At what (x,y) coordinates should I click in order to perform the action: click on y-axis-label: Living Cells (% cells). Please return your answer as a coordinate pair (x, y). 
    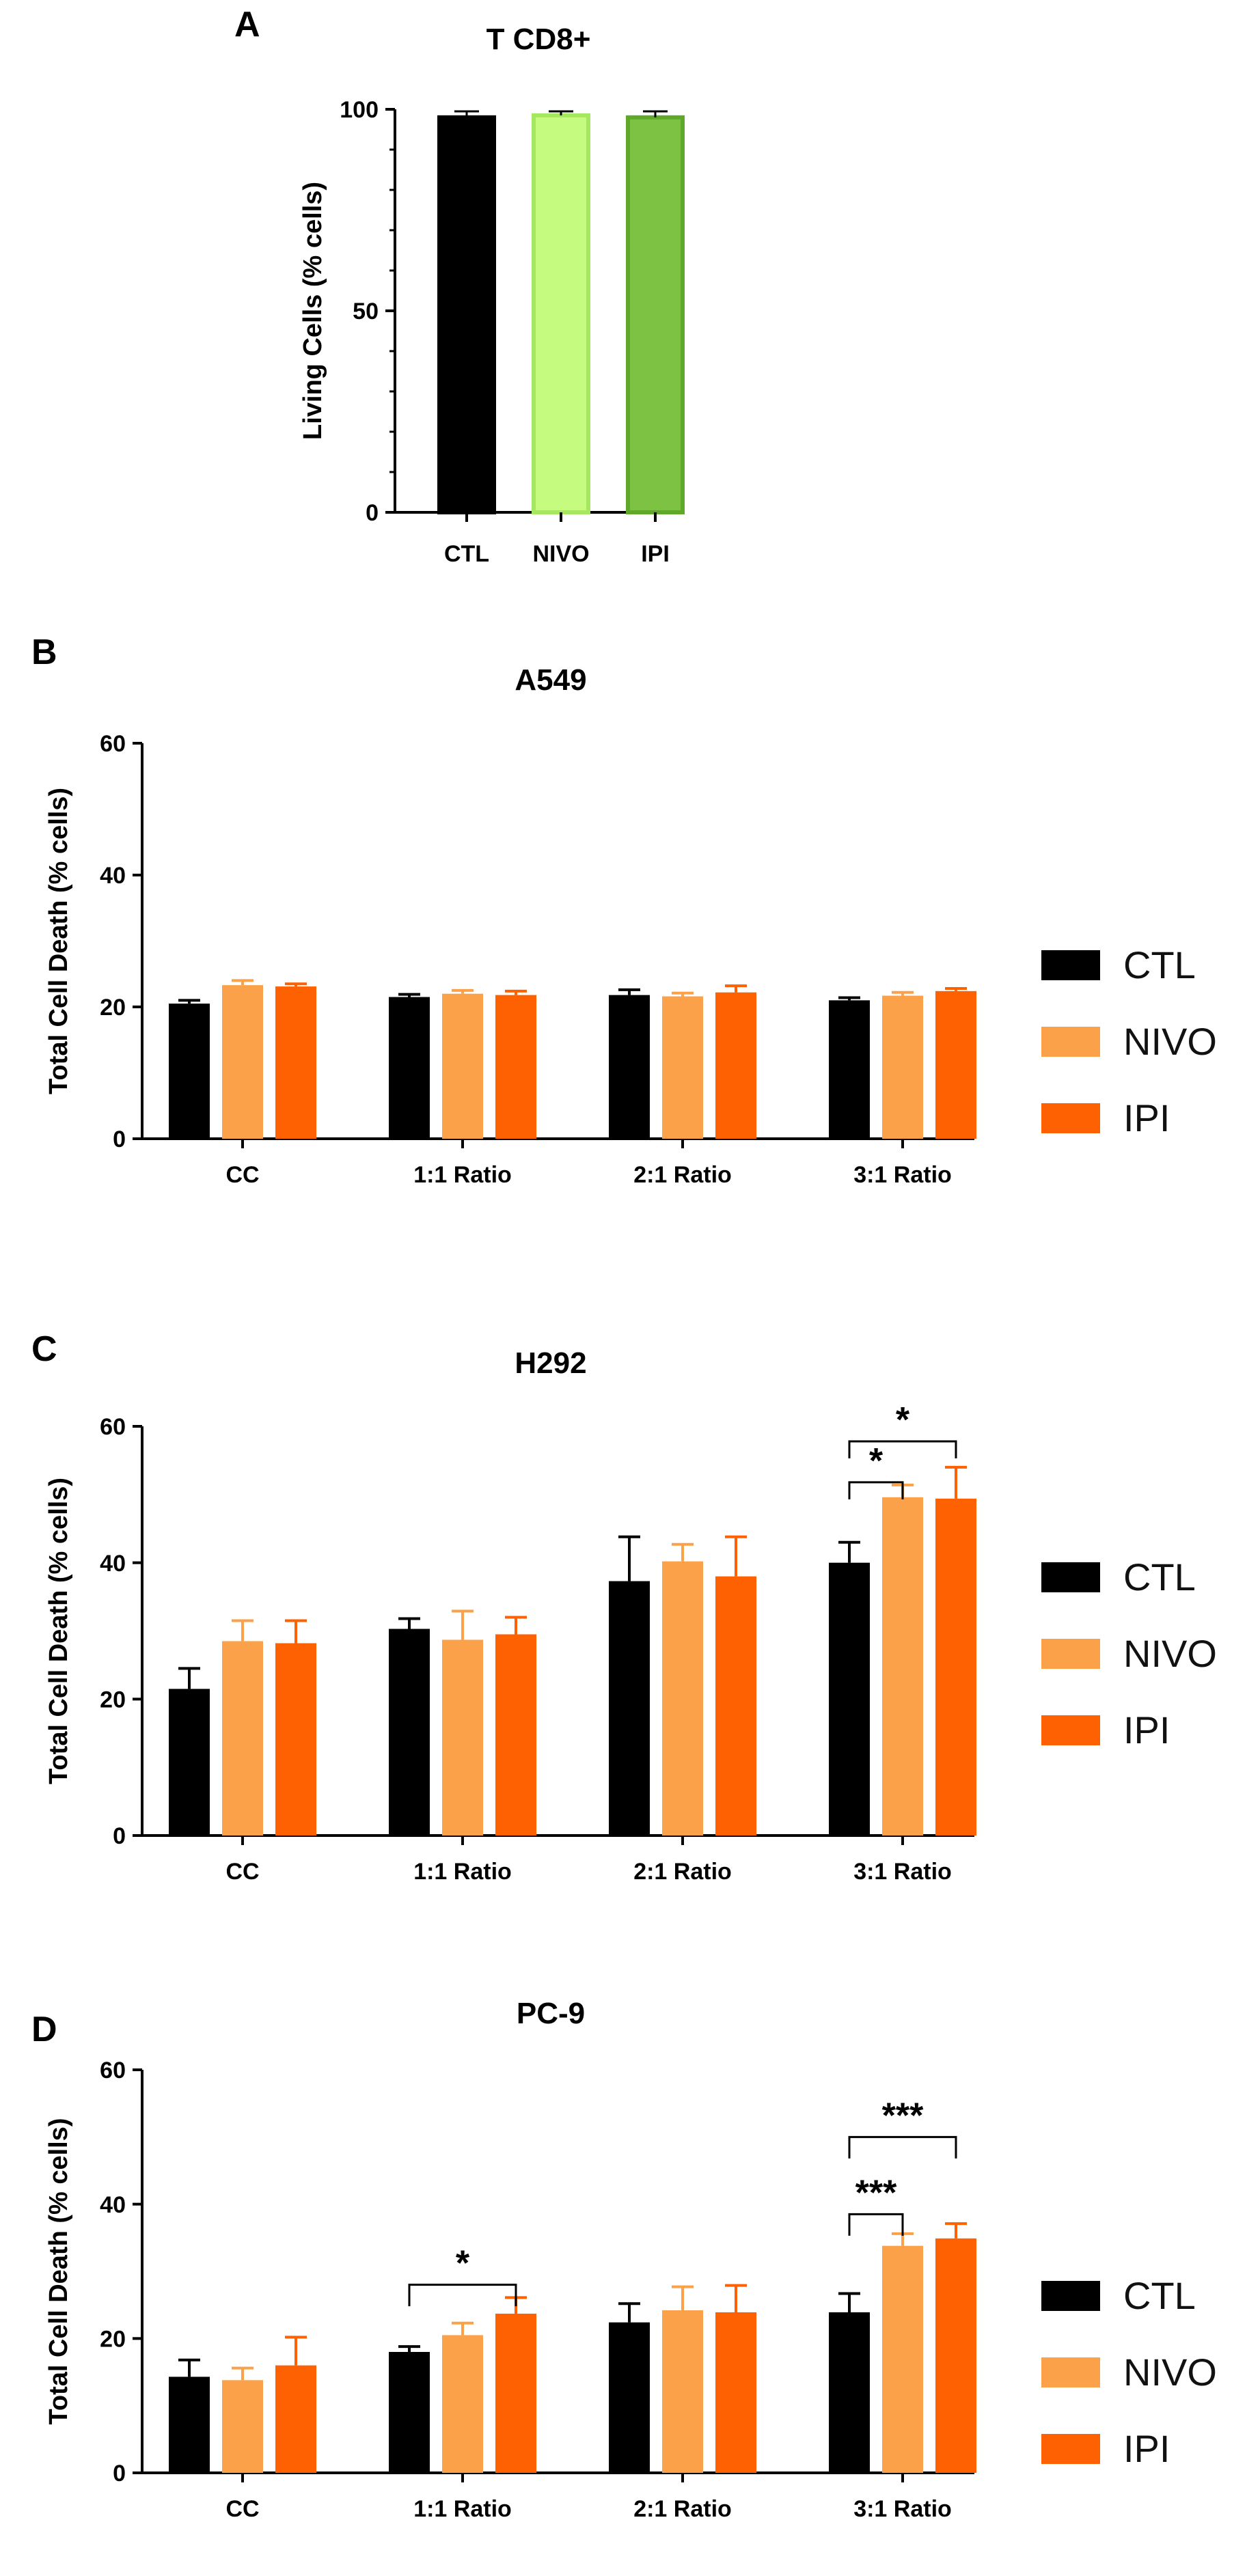
    Looking at the image, I should click on (313, 311).